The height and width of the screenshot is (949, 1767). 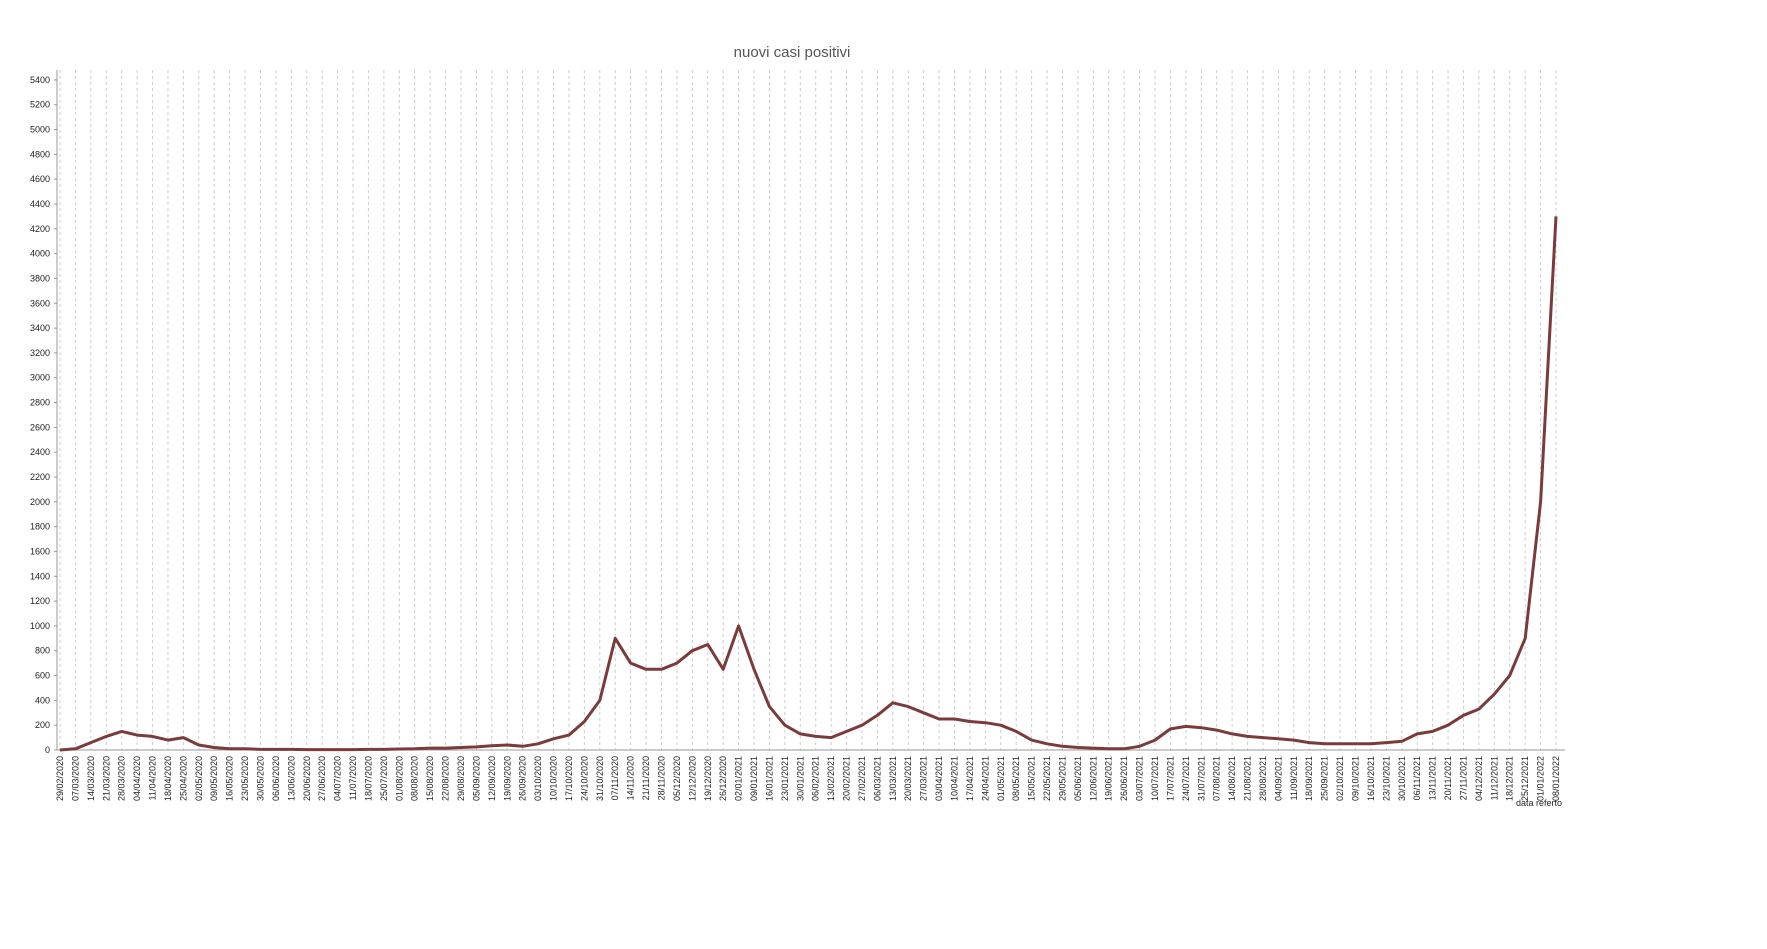 What do you see at coordinates (40, 105) in the screenshot?
I see `y-tick-label: 5200` at bounding box center [40, 105].